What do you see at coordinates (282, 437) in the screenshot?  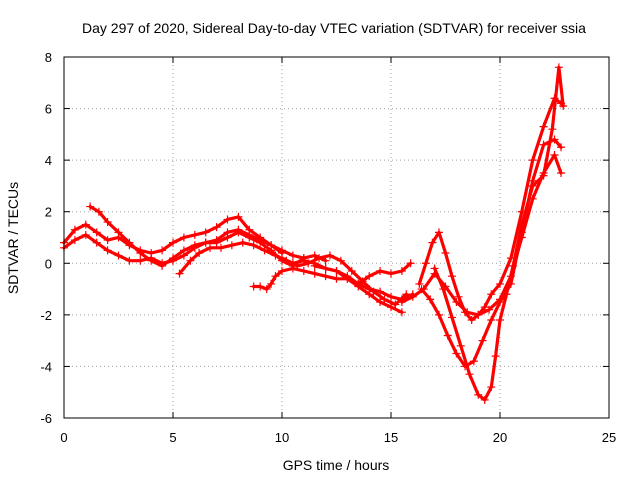 I see `x-tick-label: 10` at bounding box center [282, 437].